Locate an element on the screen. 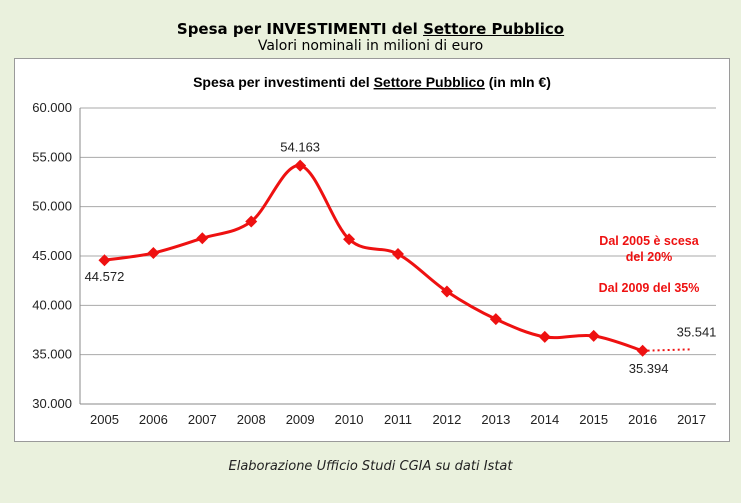 The width and height of the screenshot is (741, 503). x-tick-label: 2007 is located at coordinates (202, 419).